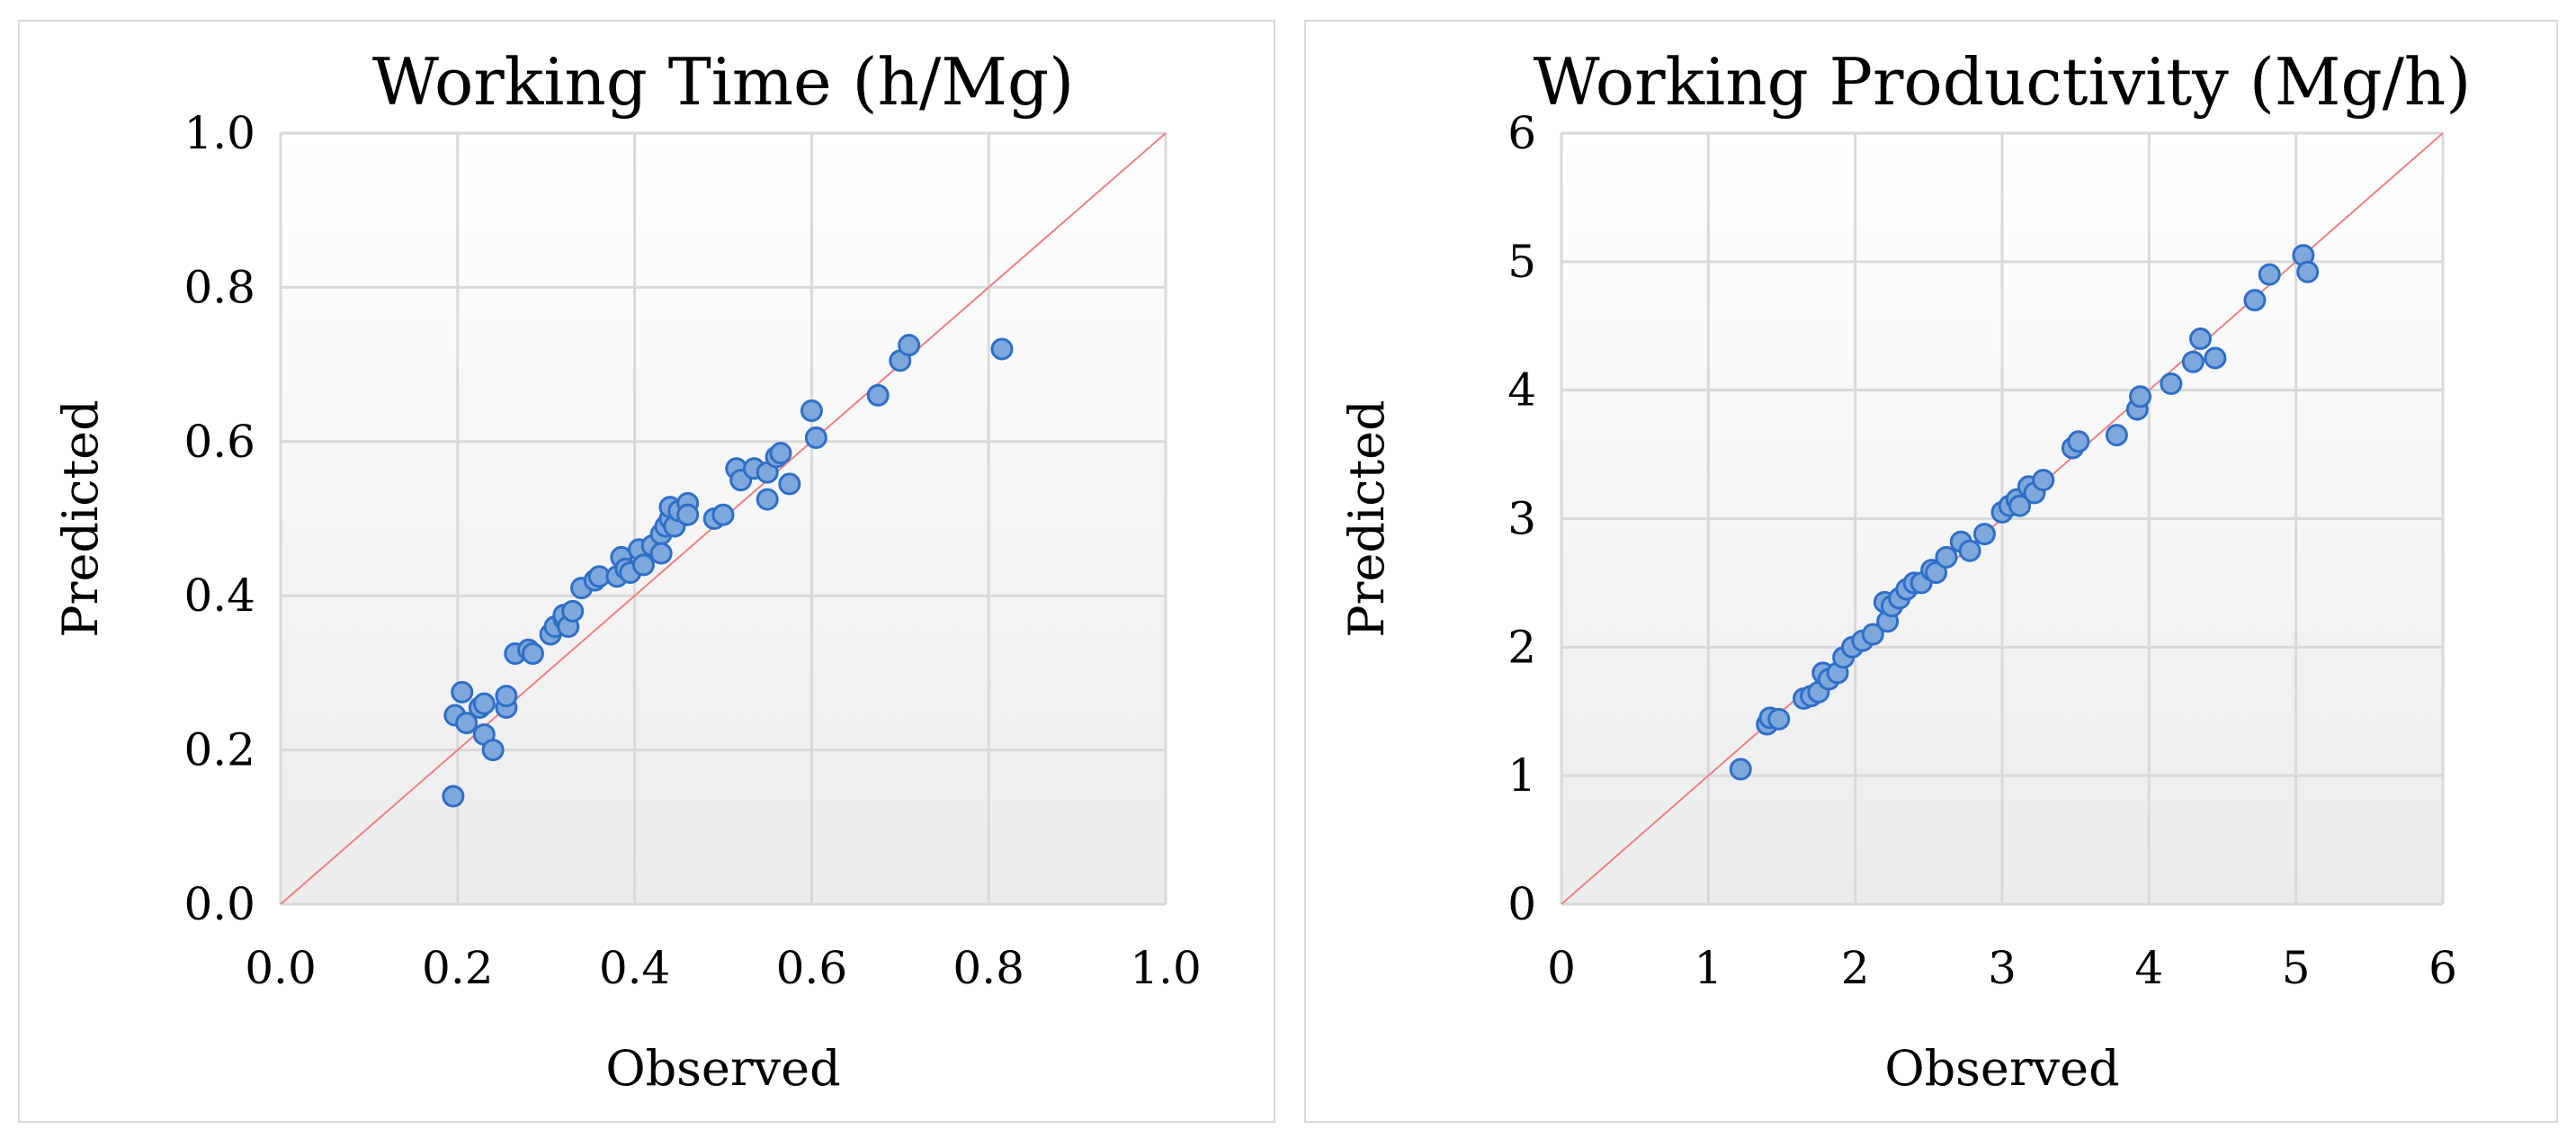 The width and height of the screenshot is (2576, 1148). Describe the element at coordinates (1521, 904) in the screenshot. I see `y-tick-label: 0` at that location.